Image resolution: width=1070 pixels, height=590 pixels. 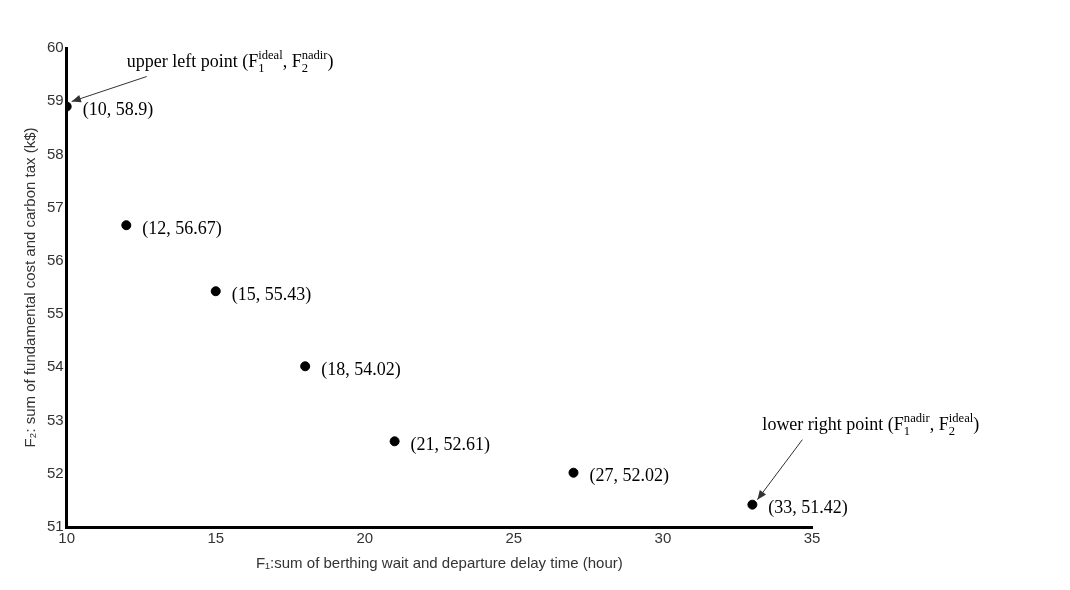 I want to click on y-tick-label: 52, so click(x=55, y=472).